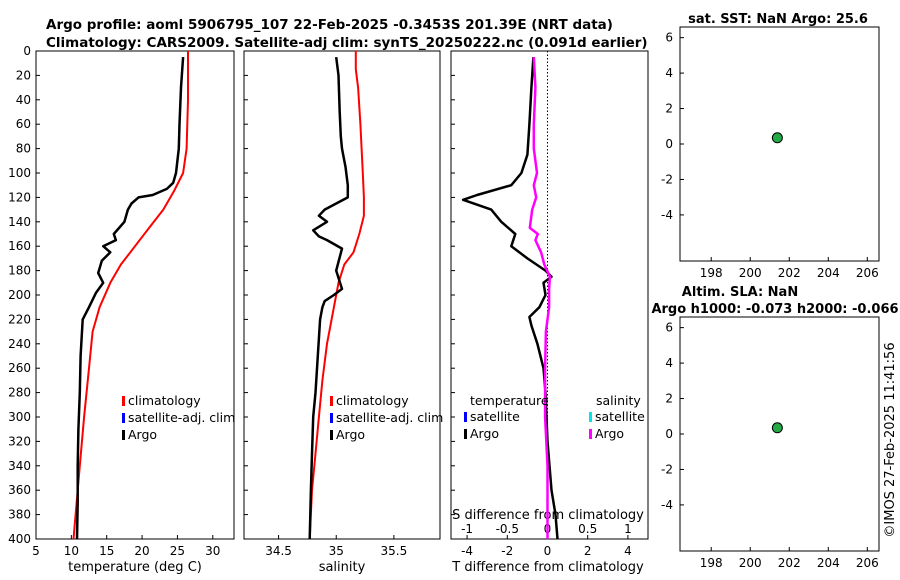 This screenshot has height=580, width=900. Describe the element at coordinates (36, 551) in the screenshot. I see `temperature-tick-label: 5` at that location.